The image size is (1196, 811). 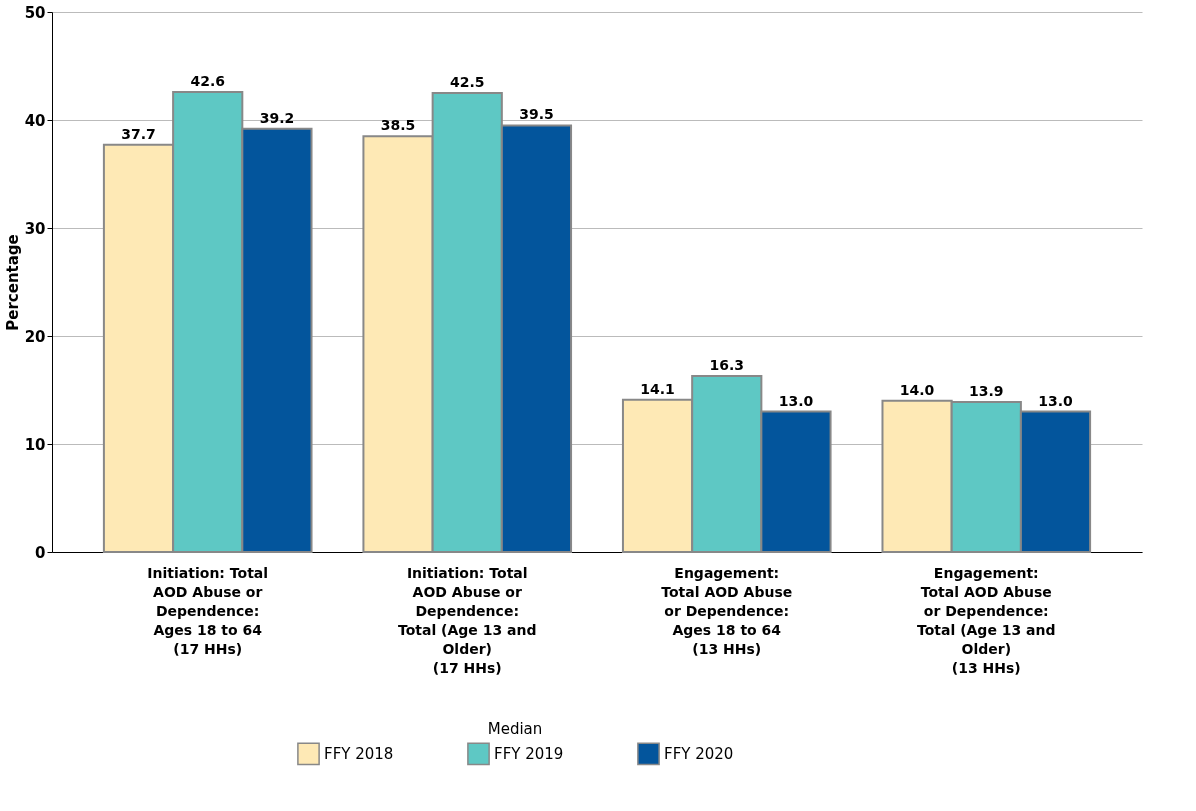 What do you see at coordinates (529, 753) in the screenshot?
I see `legend-label: FFY 2019` at bounding box center [529, 753].